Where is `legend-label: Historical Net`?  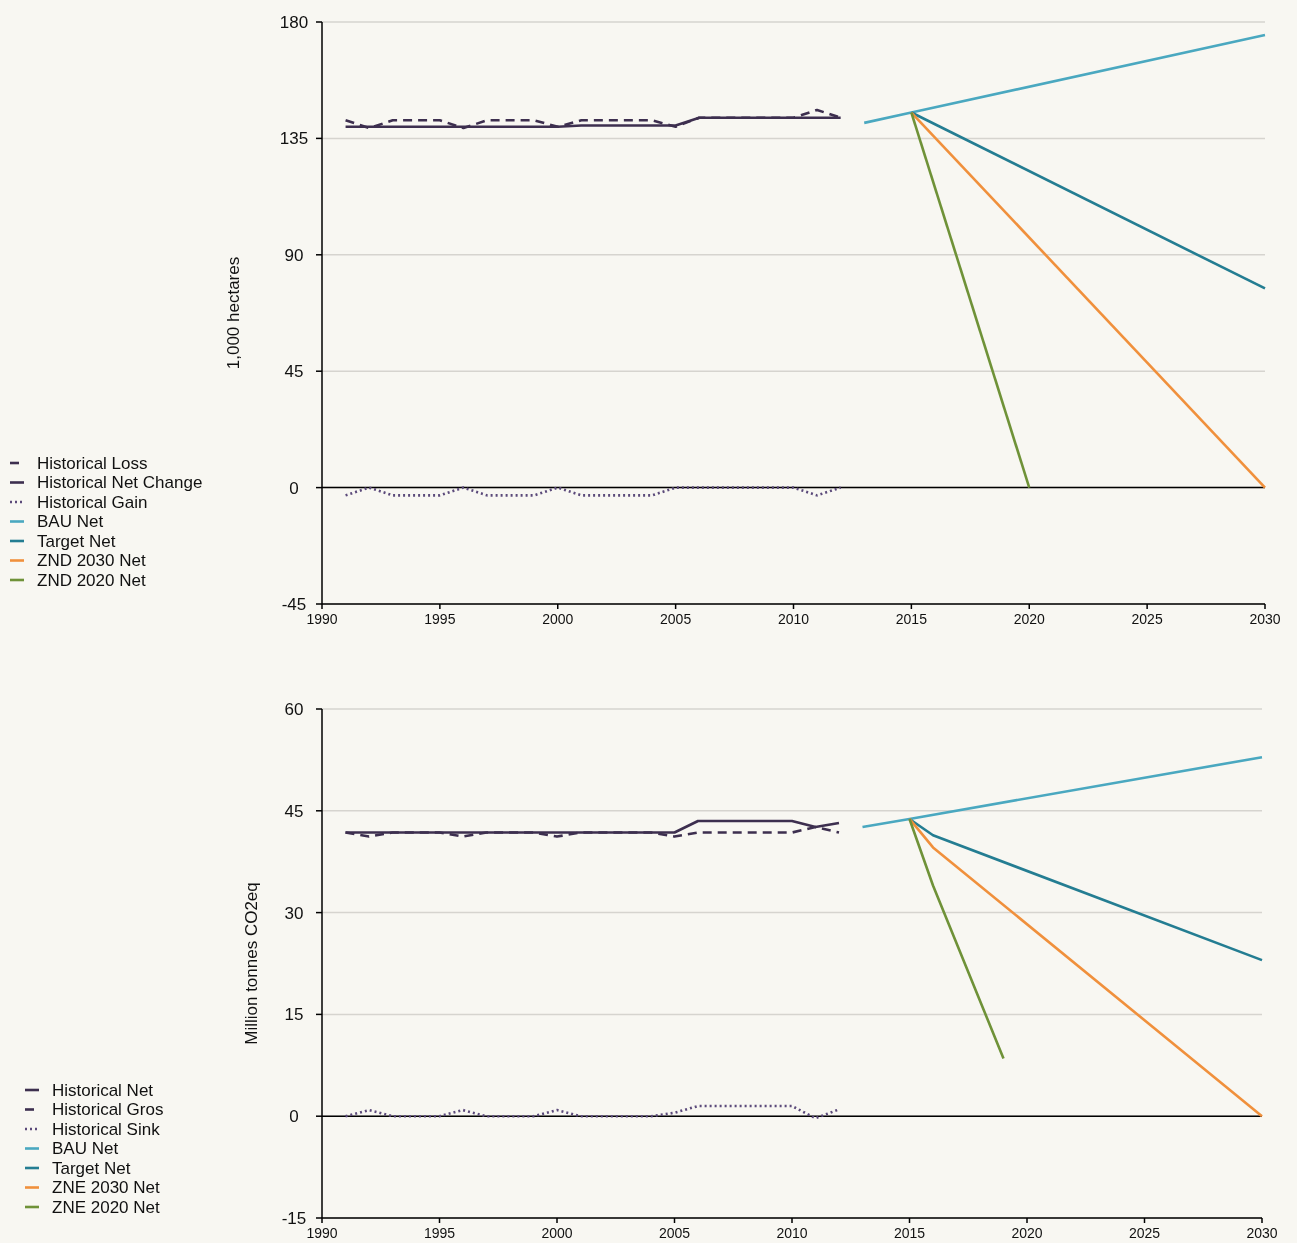 legend-label: Historical Net is located at coordinates (103, 1090).